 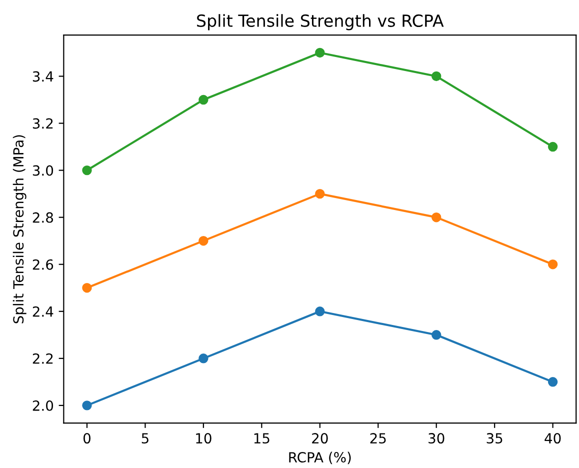 What do you see at coordinates (320, 458) in the screenshot?
I see `x-axis-title: RCPA (%)` at bounding box center [320, 458].